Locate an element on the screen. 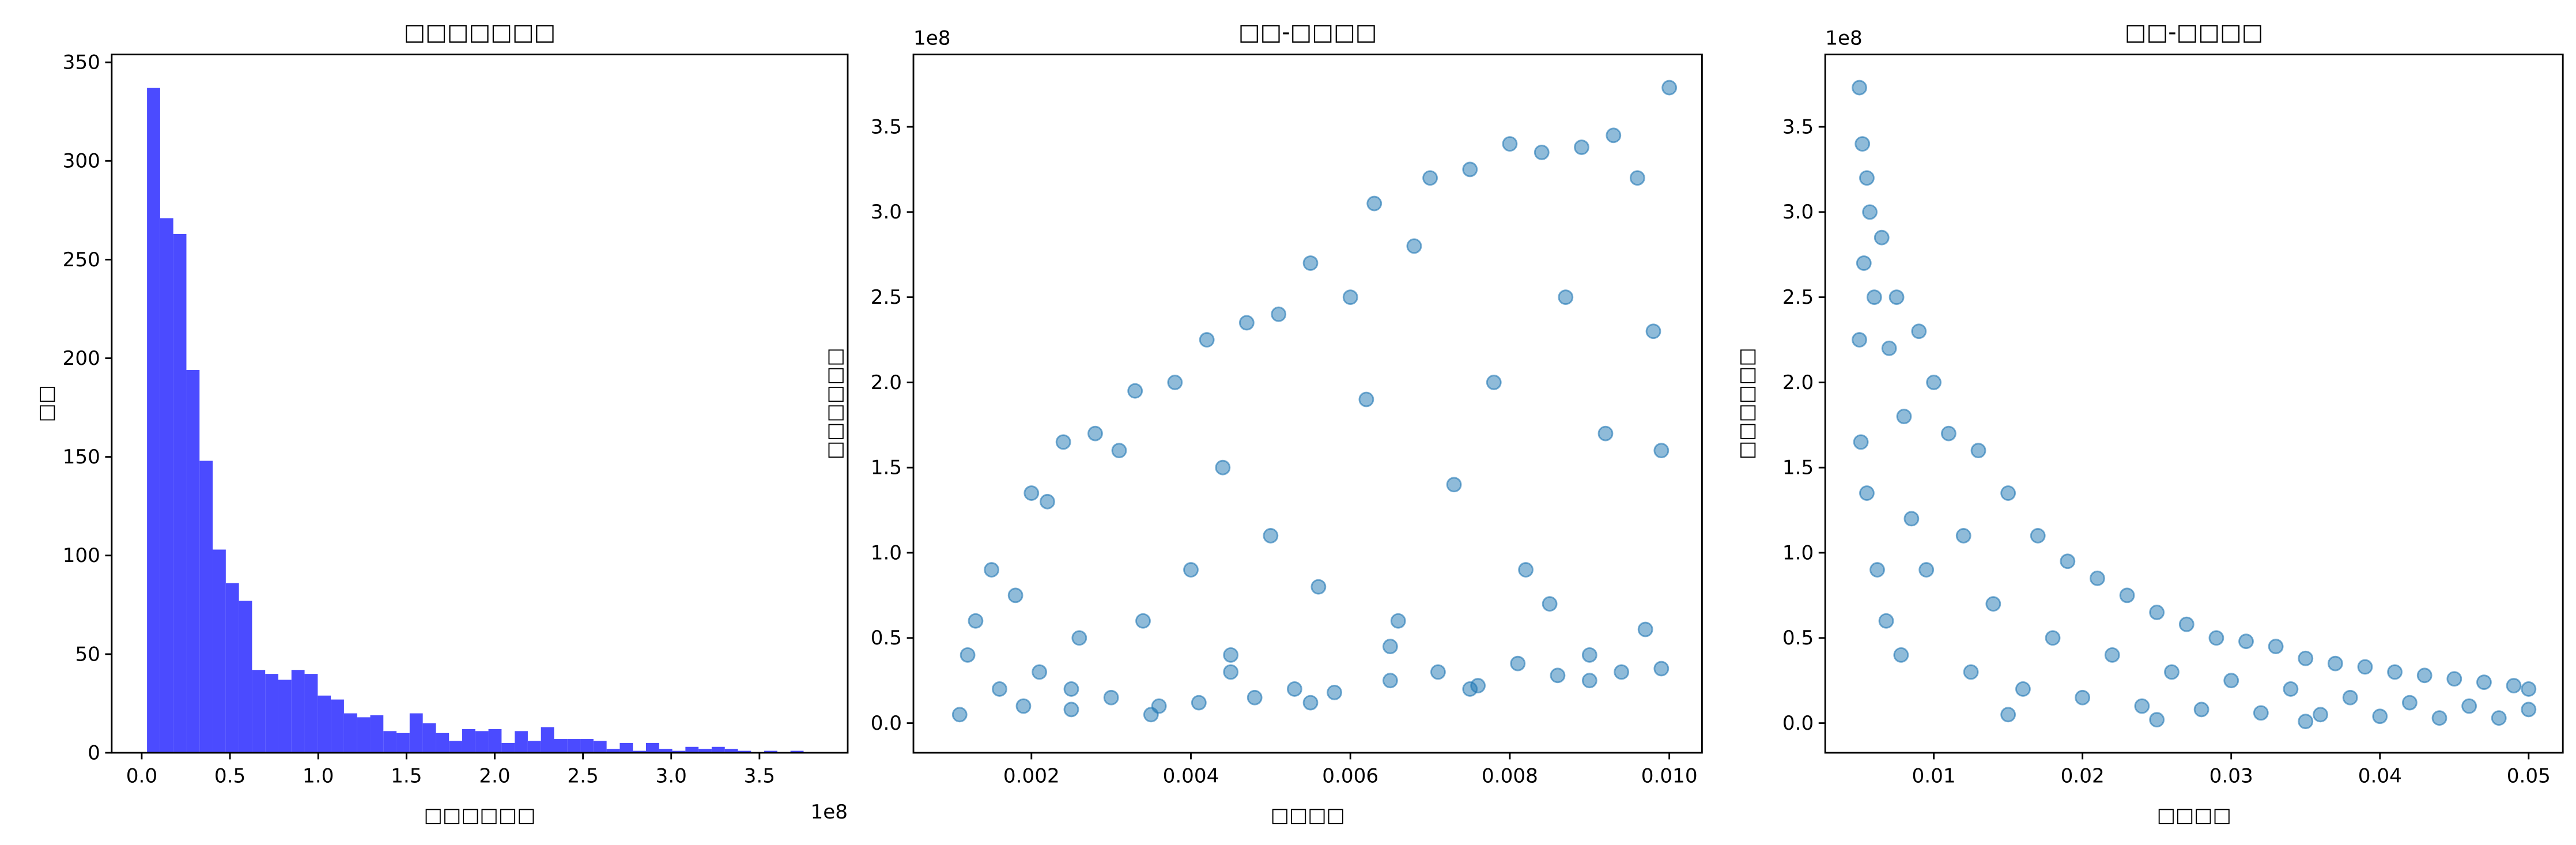  y-tick-label: 250 is located at coordinates (81, 259).